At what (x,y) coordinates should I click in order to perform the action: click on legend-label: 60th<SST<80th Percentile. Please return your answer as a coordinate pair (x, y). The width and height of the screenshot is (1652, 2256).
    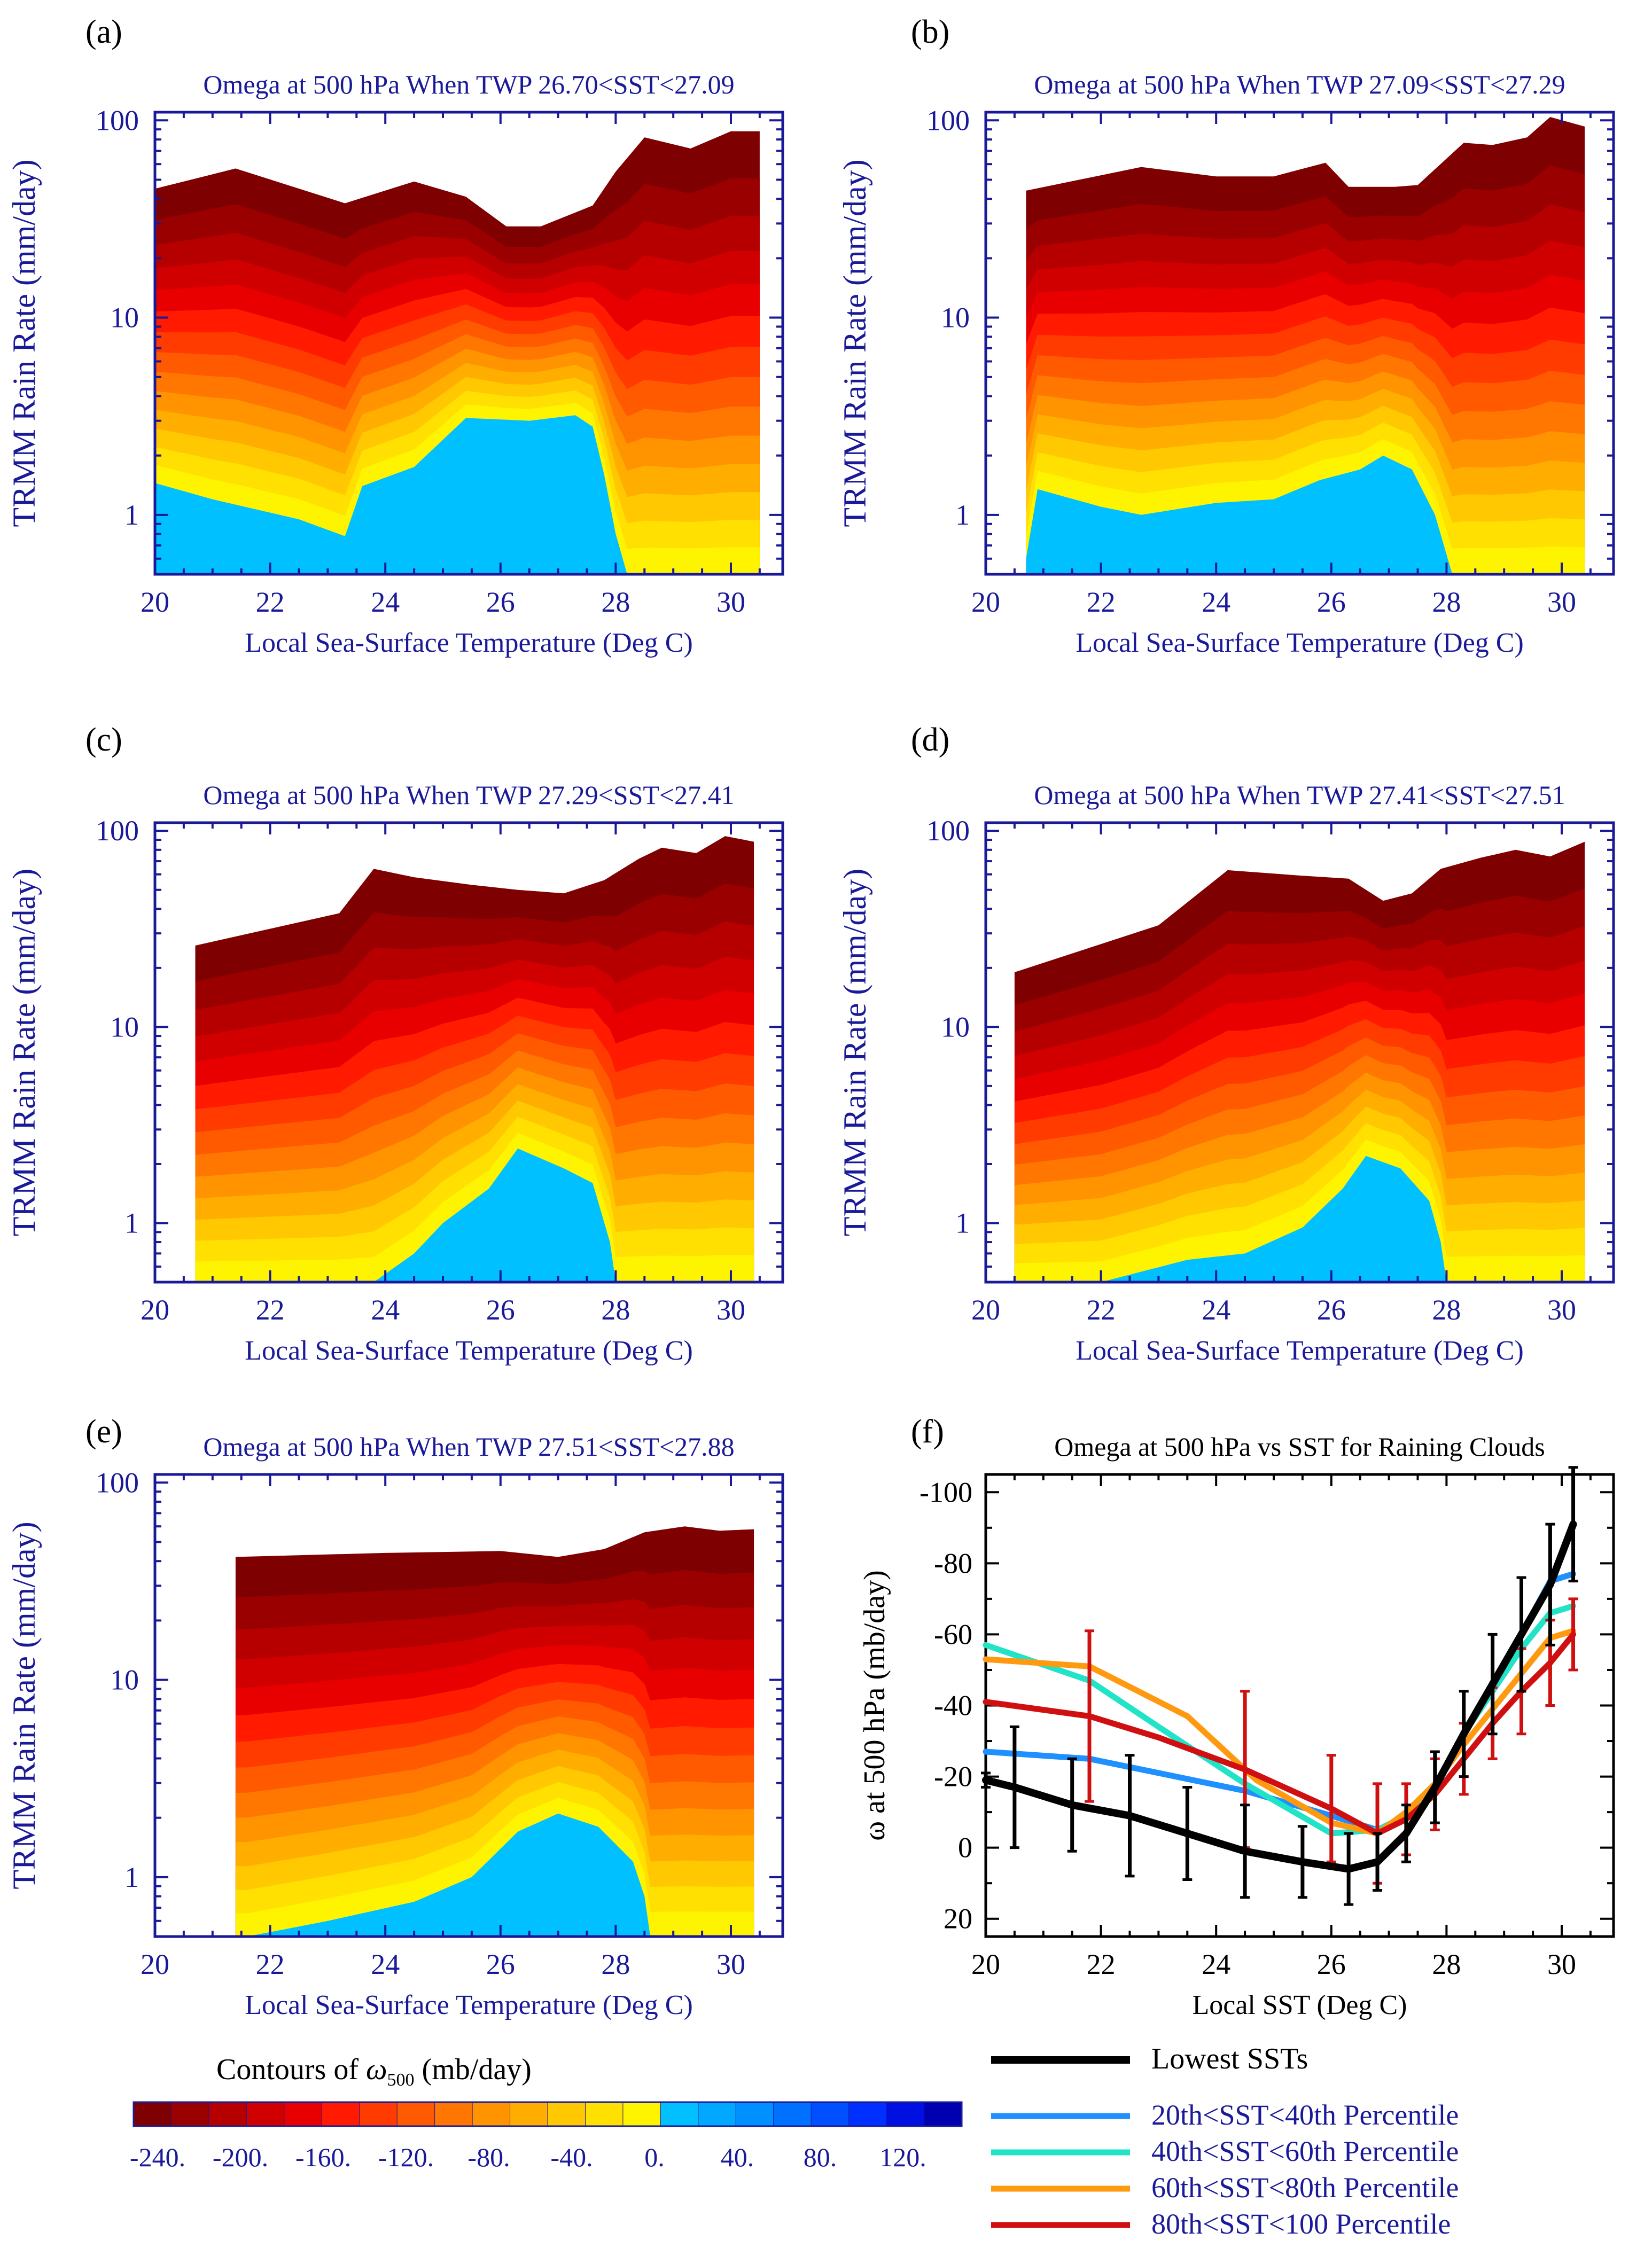
    Looking at the image, I should click on (1305, 2188).